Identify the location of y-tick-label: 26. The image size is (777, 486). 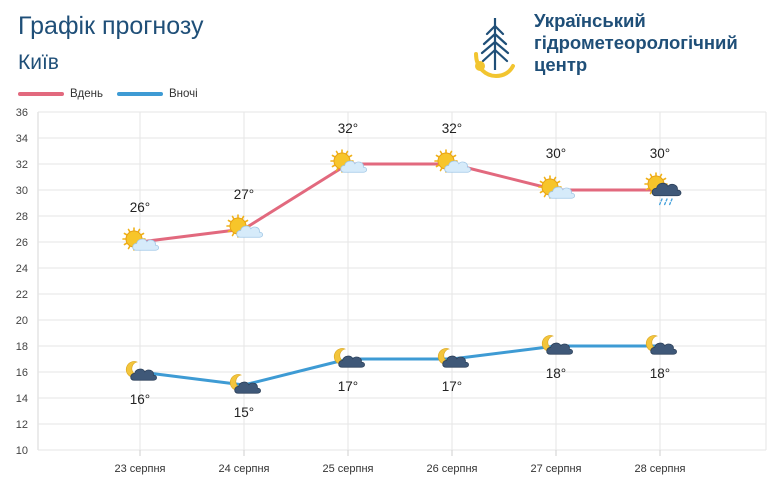
(22, 243).